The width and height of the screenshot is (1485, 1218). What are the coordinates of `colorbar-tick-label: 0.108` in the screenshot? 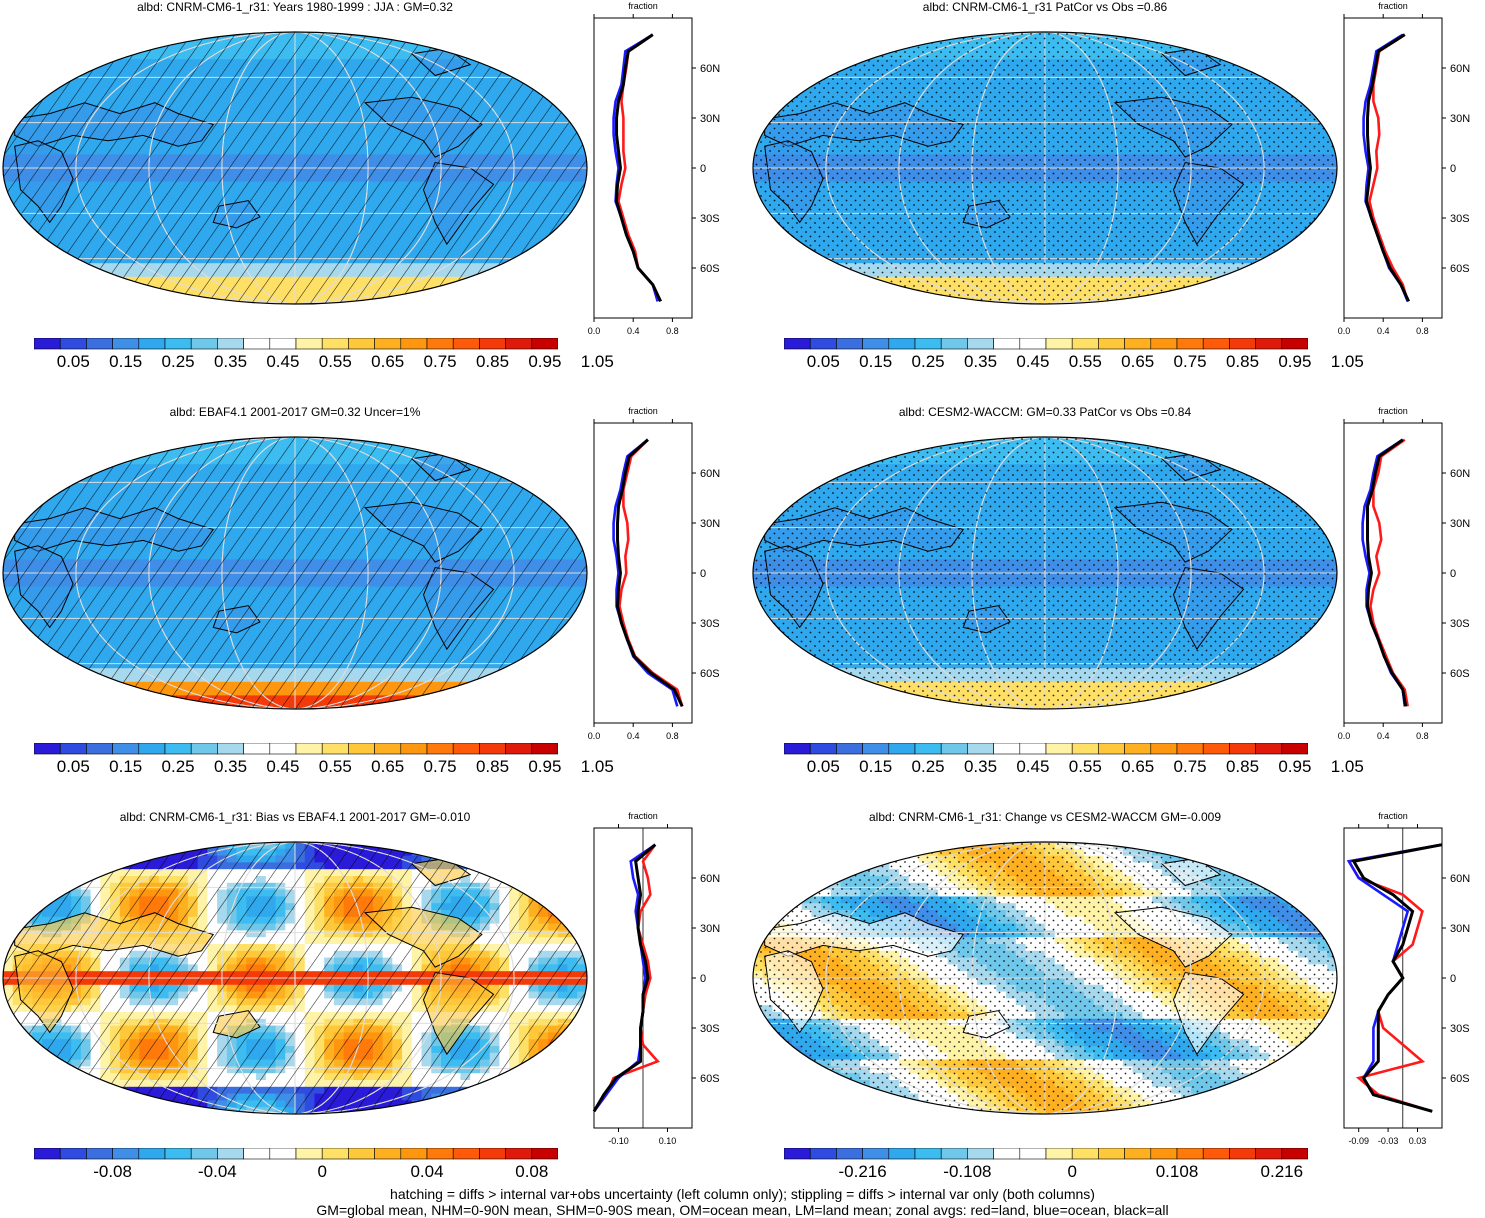 It's located at (1177, 1171).